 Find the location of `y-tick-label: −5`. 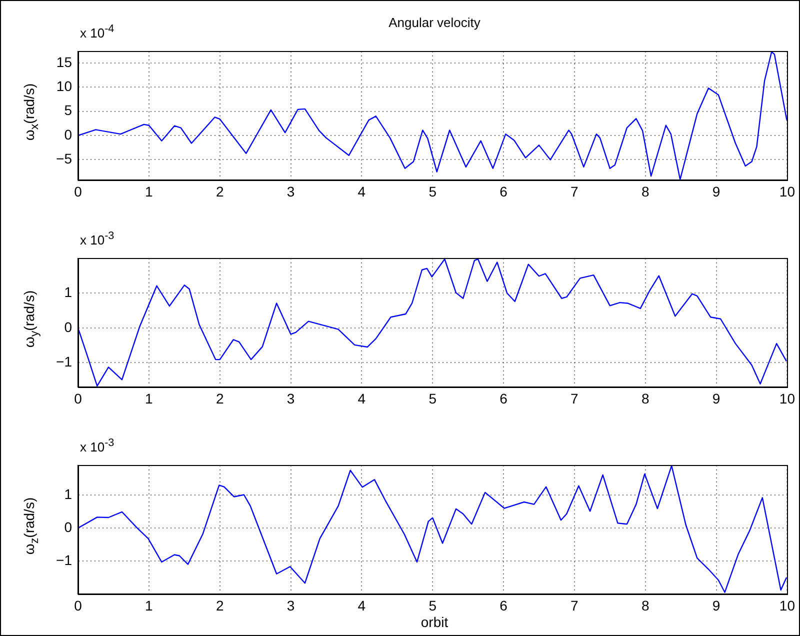

y-tick-label: −5 is located at coordinates (64, 158).